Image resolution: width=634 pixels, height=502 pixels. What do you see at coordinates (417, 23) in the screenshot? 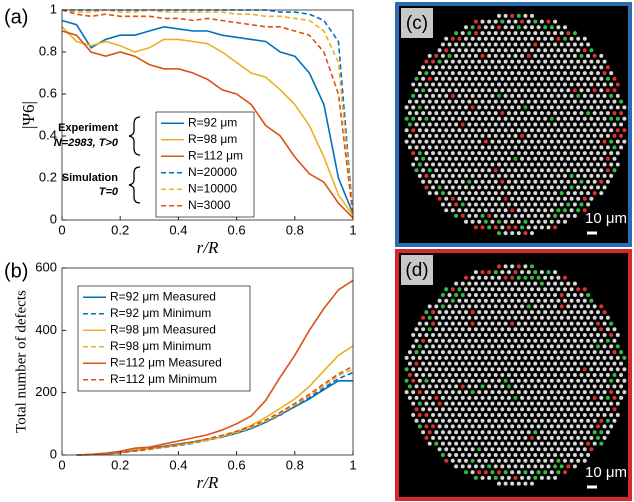
I see `label-box` at bounding box center [417, 23].